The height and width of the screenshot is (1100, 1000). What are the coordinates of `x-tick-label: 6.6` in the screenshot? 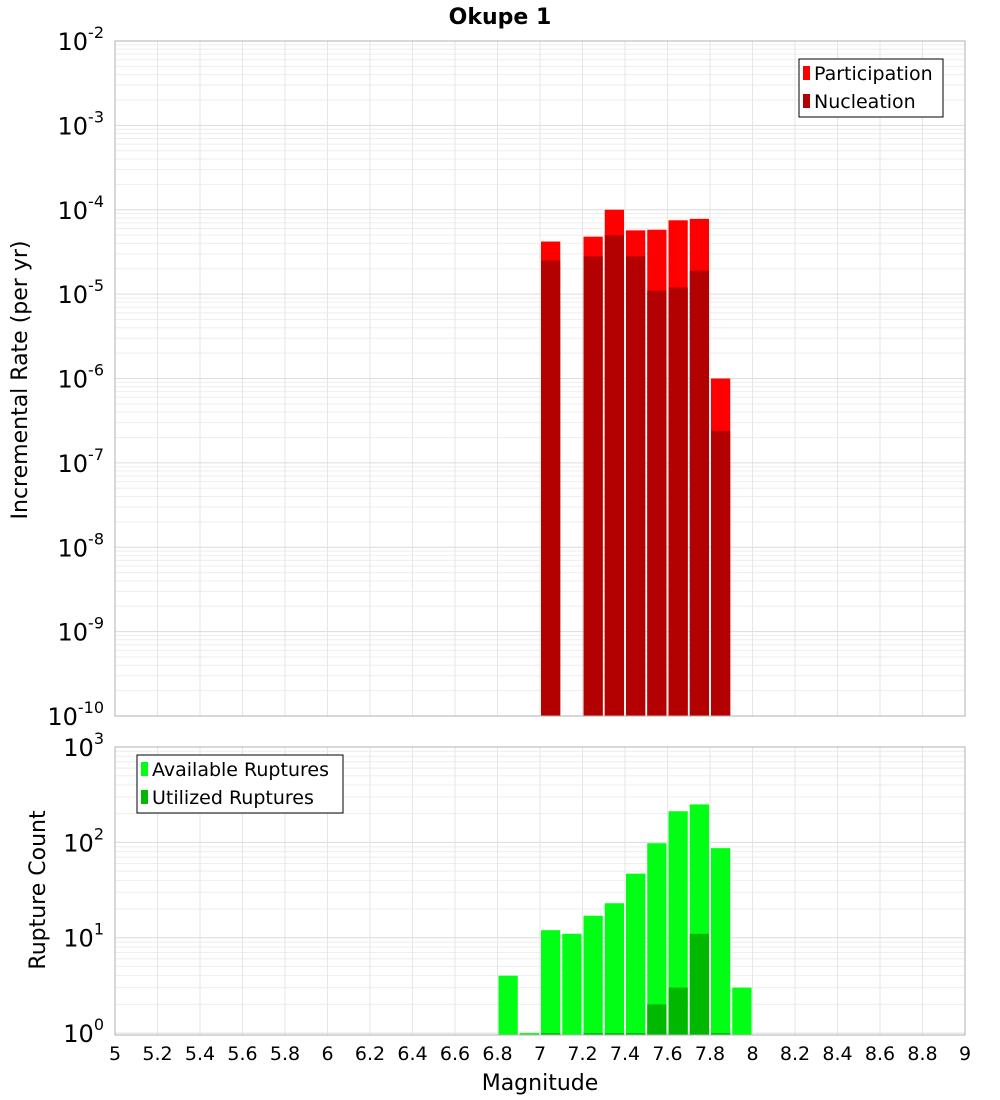 It's located at (455, 1054).